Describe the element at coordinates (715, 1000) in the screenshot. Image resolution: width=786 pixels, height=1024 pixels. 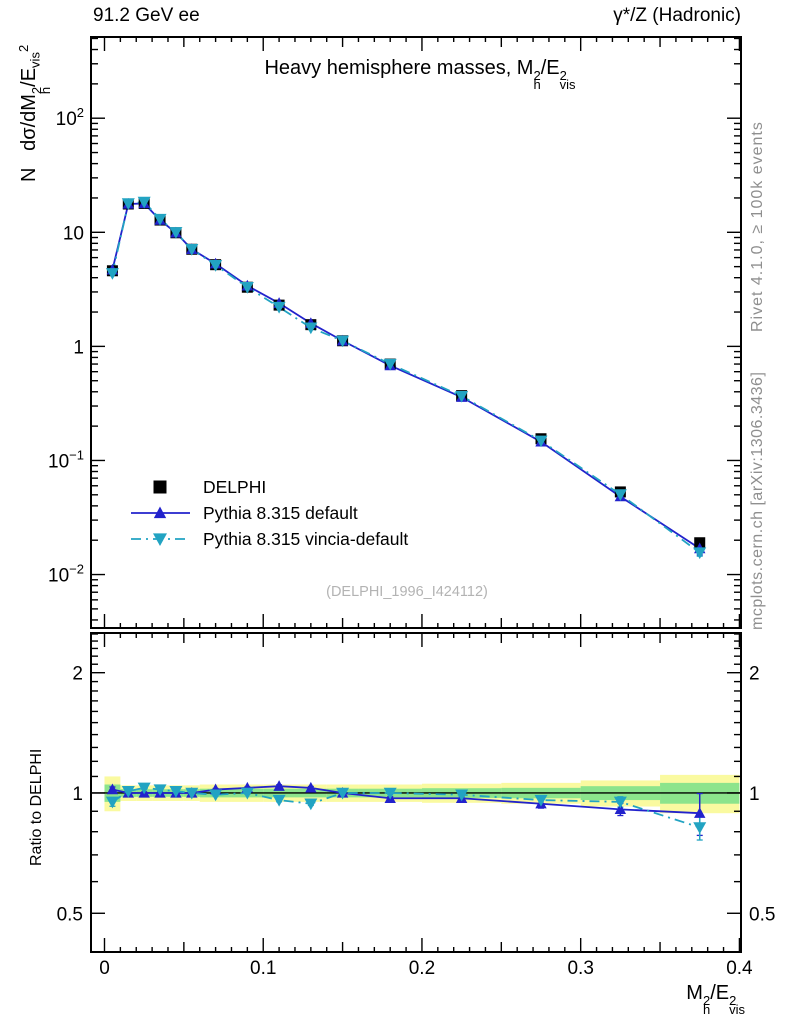
I see `x-axis-title: M 2 h/E 2 vis` at that location.